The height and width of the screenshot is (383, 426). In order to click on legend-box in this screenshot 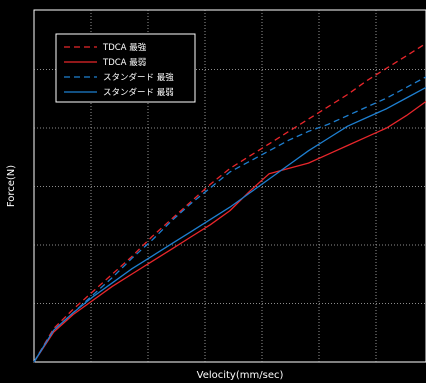, I will do `click(125, 68)`.